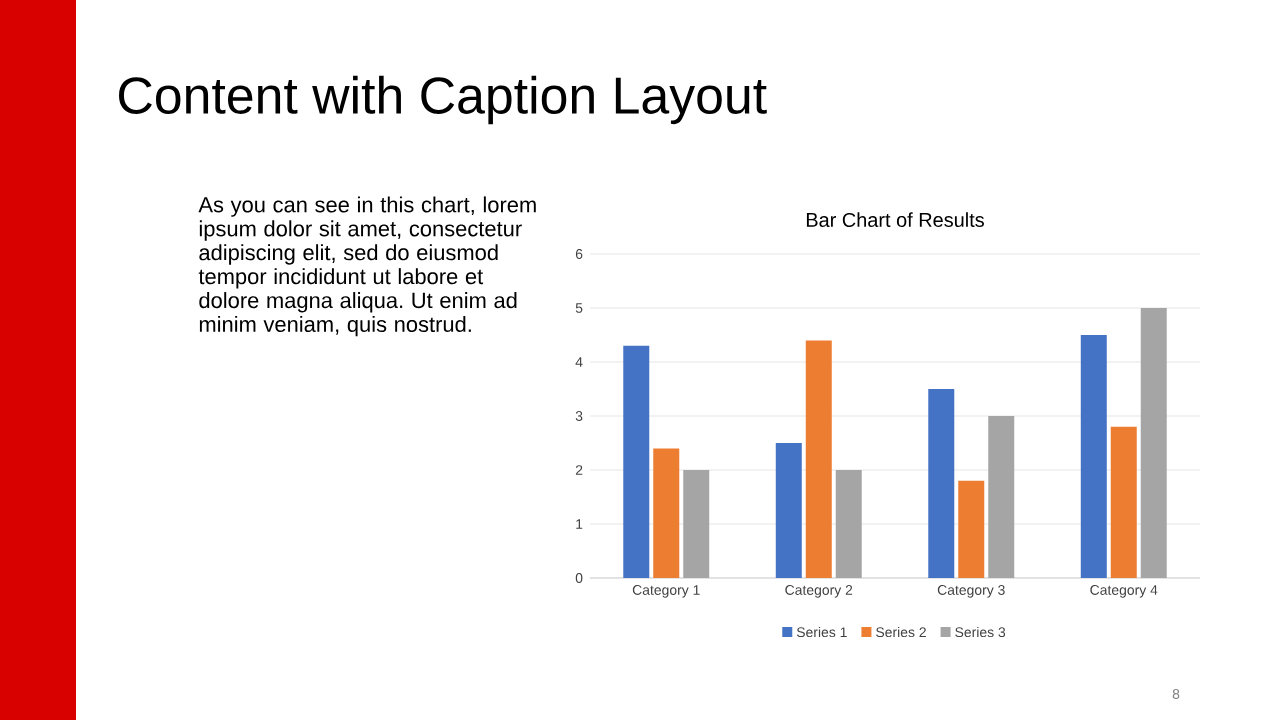  Describe the element at coordinates (367, 266) in the screenshot. I see `text: As you can see in this chart, lorem ipsum dolor sit amet, consectetur adipiscing elit, sed do eiusmod tempor incididunt ut labore et dolore magna aliqua. Ut enim ad minim veniam, quis nostrud.` at that location.